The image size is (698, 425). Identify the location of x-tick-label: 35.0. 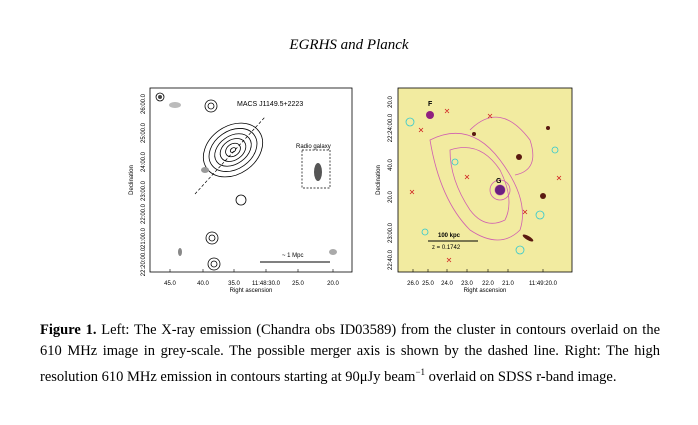
(234, 284).